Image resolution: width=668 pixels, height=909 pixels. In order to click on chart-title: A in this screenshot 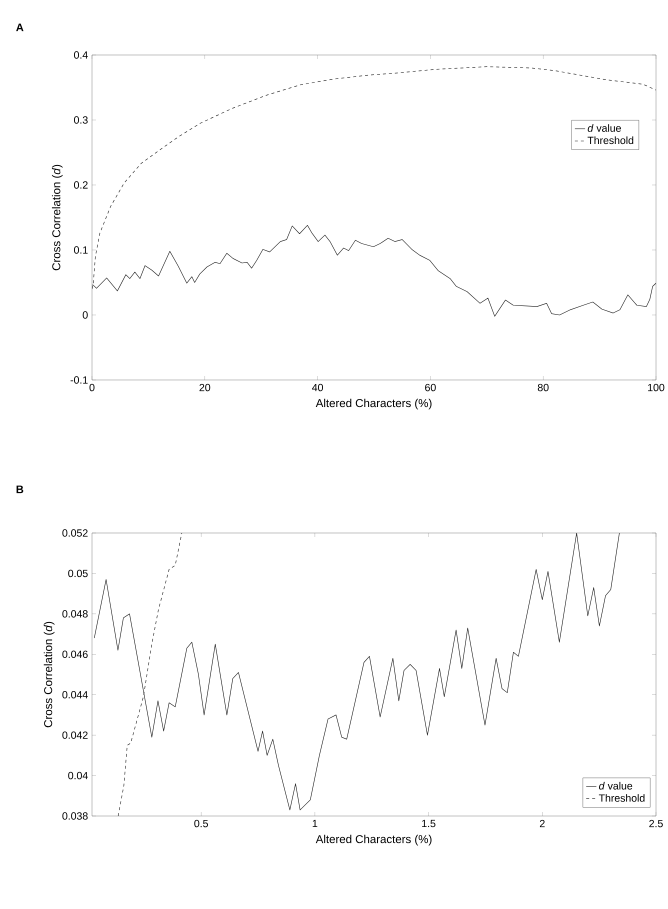, I will do `click(20, 28)`.